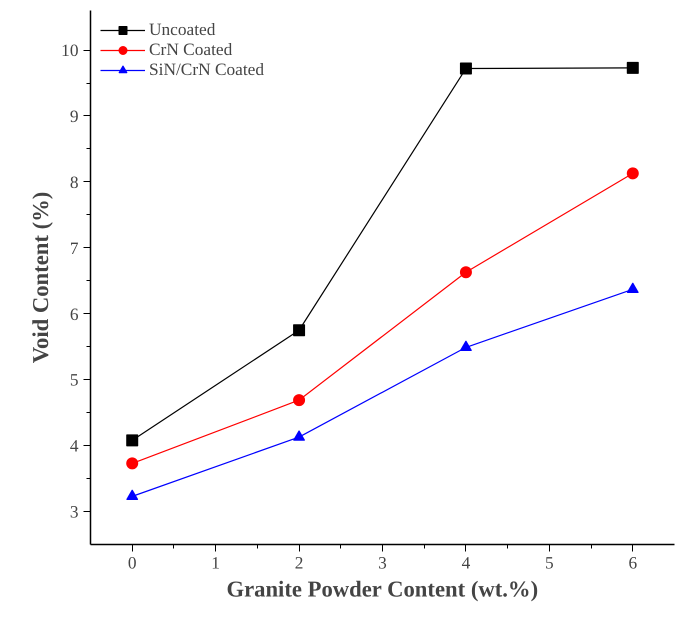 The image size is (694, 629). Describe the element at coordinates (190, 50) in the screenshot. I see `legend-label: CrN Coated` at that location.